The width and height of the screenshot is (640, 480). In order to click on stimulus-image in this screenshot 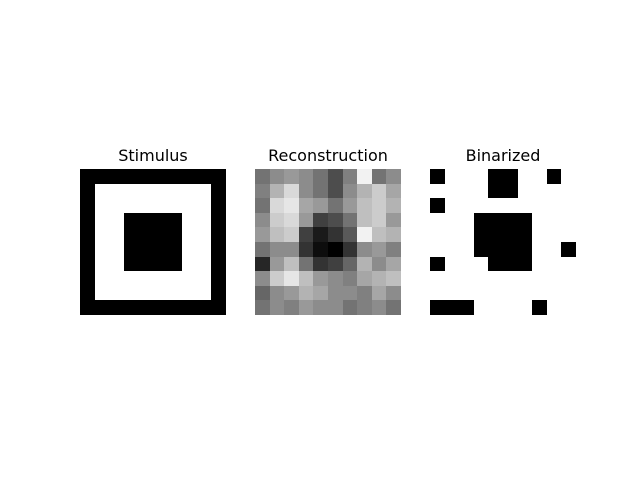, I will do `click(153, 242)`.